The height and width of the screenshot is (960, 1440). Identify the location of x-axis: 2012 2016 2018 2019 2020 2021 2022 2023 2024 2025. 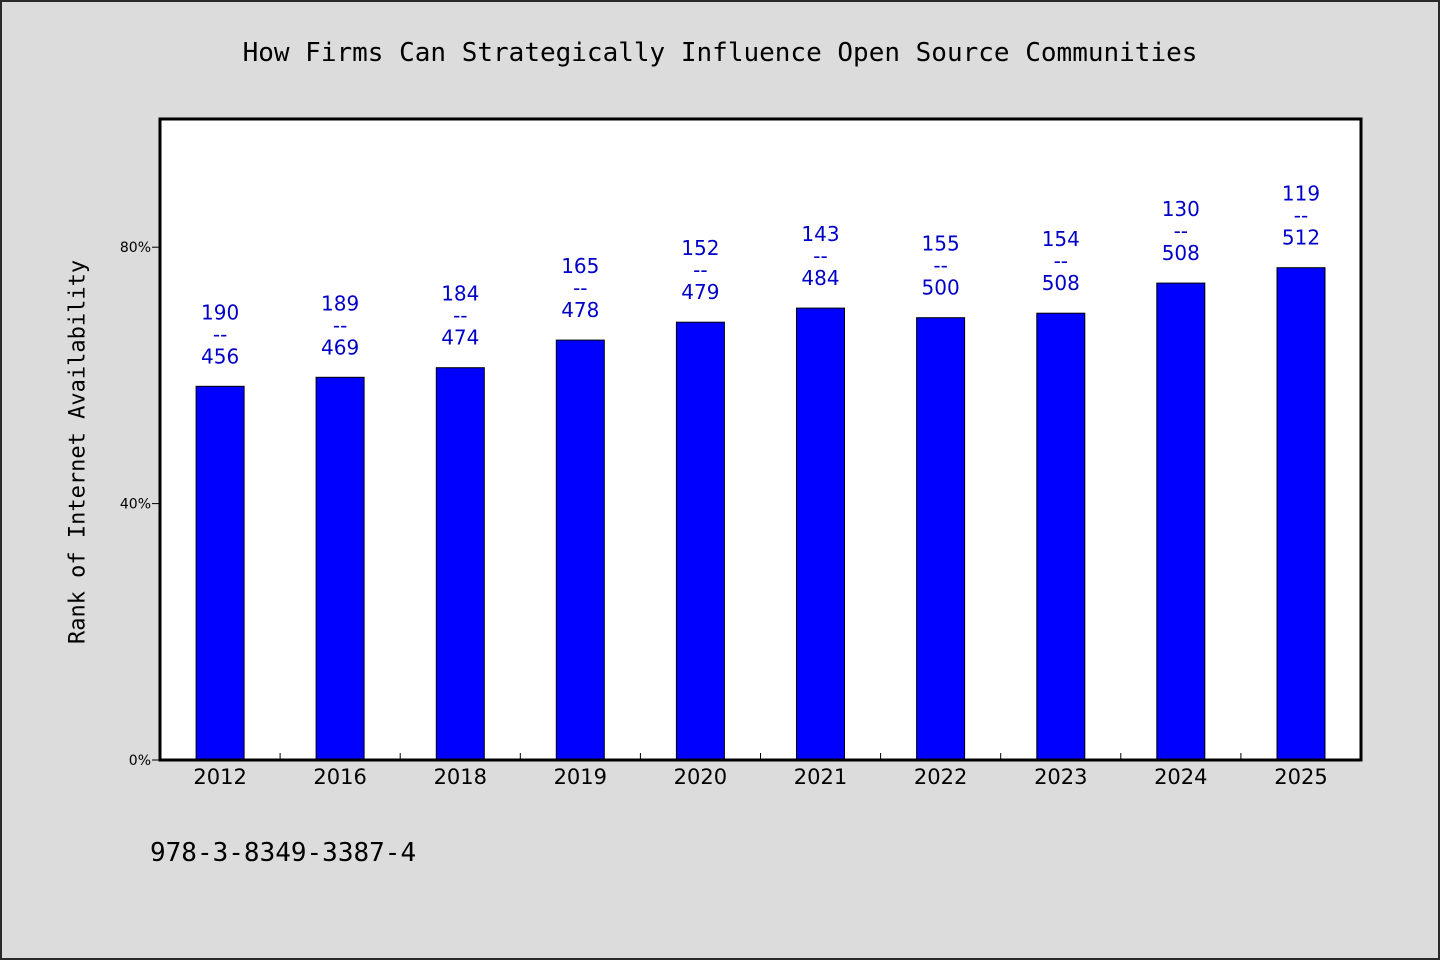
(760, 771).